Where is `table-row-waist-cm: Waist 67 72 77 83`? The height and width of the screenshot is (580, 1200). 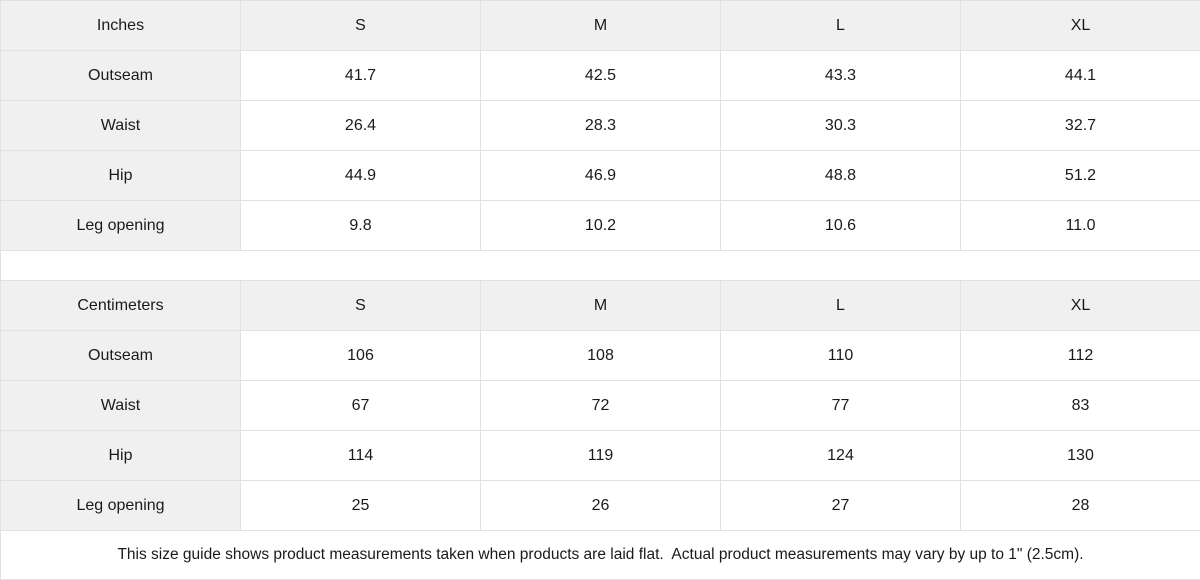
table-row-waist-cm: Waist 67 72 77 83 is located at coordinates (600, 405).